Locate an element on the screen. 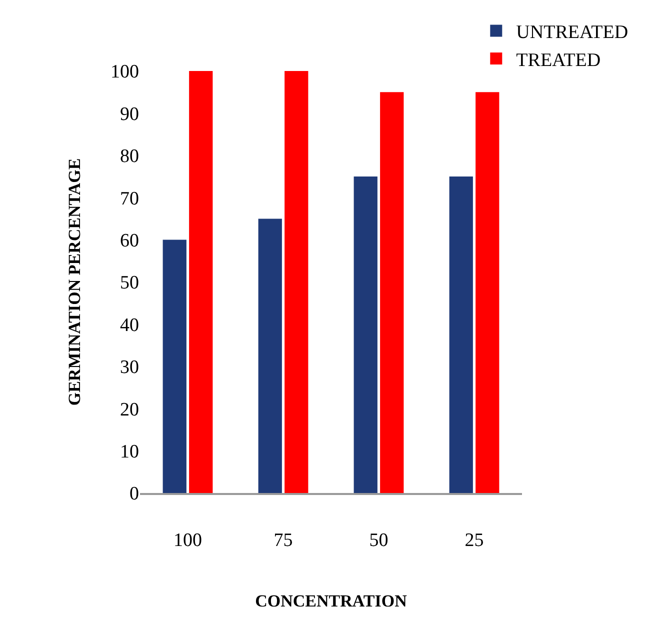 This screenshot has height=621, width=657. y-tick-label: 90 is located at coordinates (129, 114).